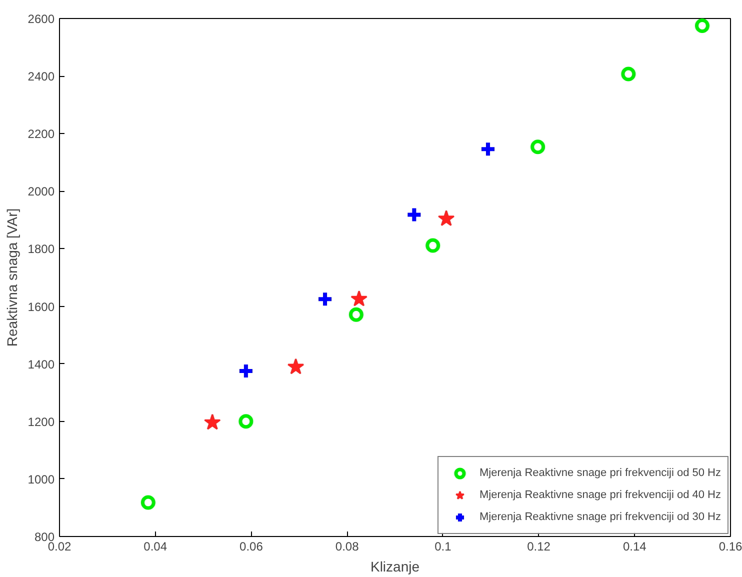  Describe the element at coordinates (730, 547) in the screenshot. I see `x-tick-label: 0.16` at that location.